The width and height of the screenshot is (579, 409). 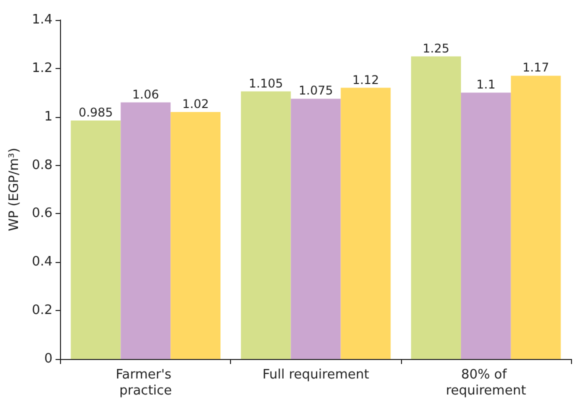 I want to click on x-tick-label: Full requirement, so click(x=316, y=375).